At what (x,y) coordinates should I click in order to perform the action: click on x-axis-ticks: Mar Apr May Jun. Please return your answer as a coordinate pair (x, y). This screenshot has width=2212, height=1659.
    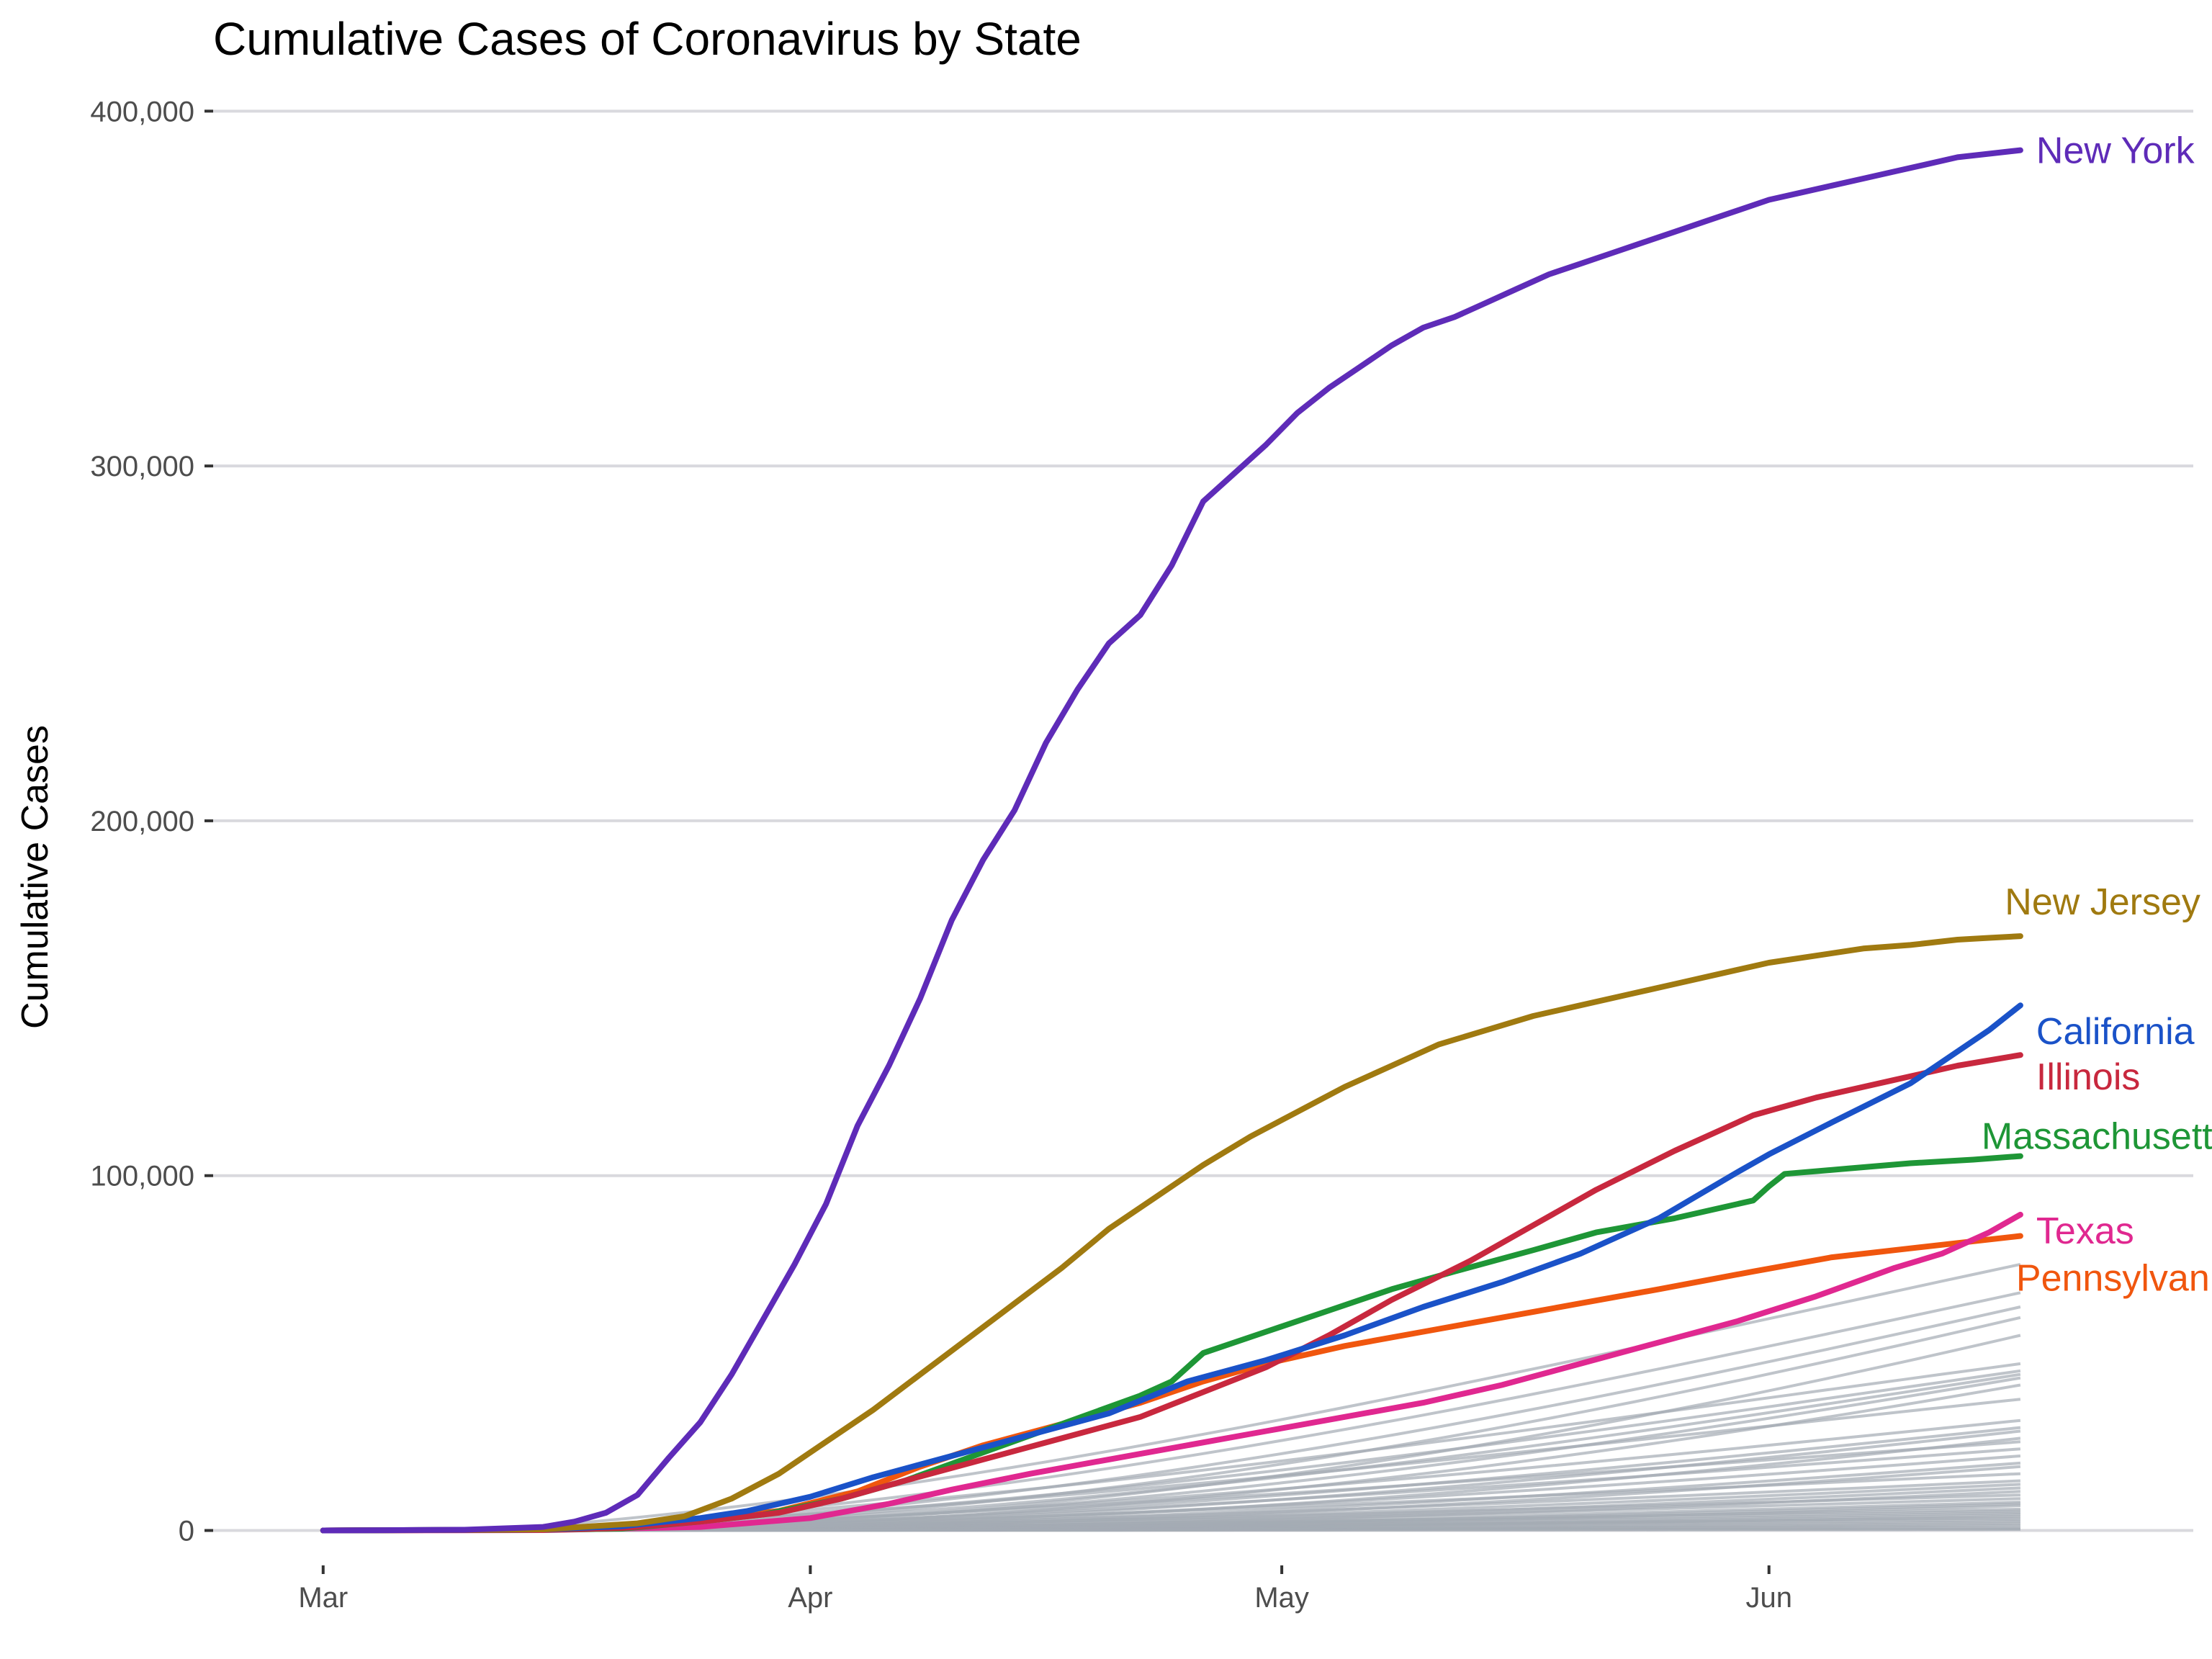
    Looking at the image, I should click on (1045, 1589).